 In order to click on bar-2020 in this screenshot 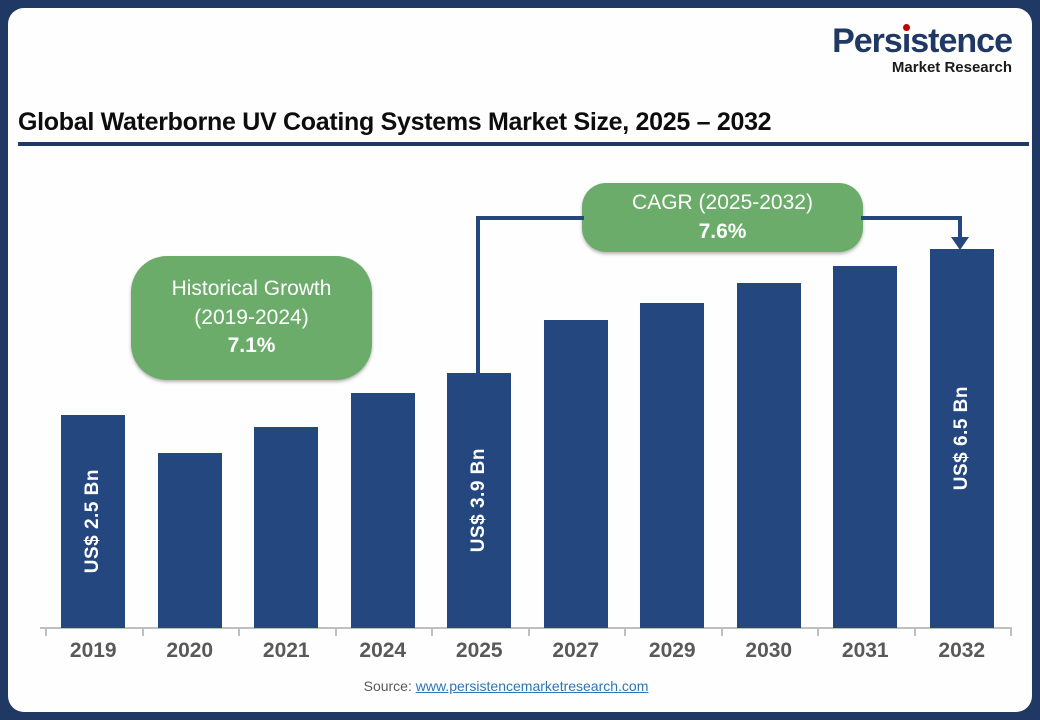, I will do `click(189, 540)`.